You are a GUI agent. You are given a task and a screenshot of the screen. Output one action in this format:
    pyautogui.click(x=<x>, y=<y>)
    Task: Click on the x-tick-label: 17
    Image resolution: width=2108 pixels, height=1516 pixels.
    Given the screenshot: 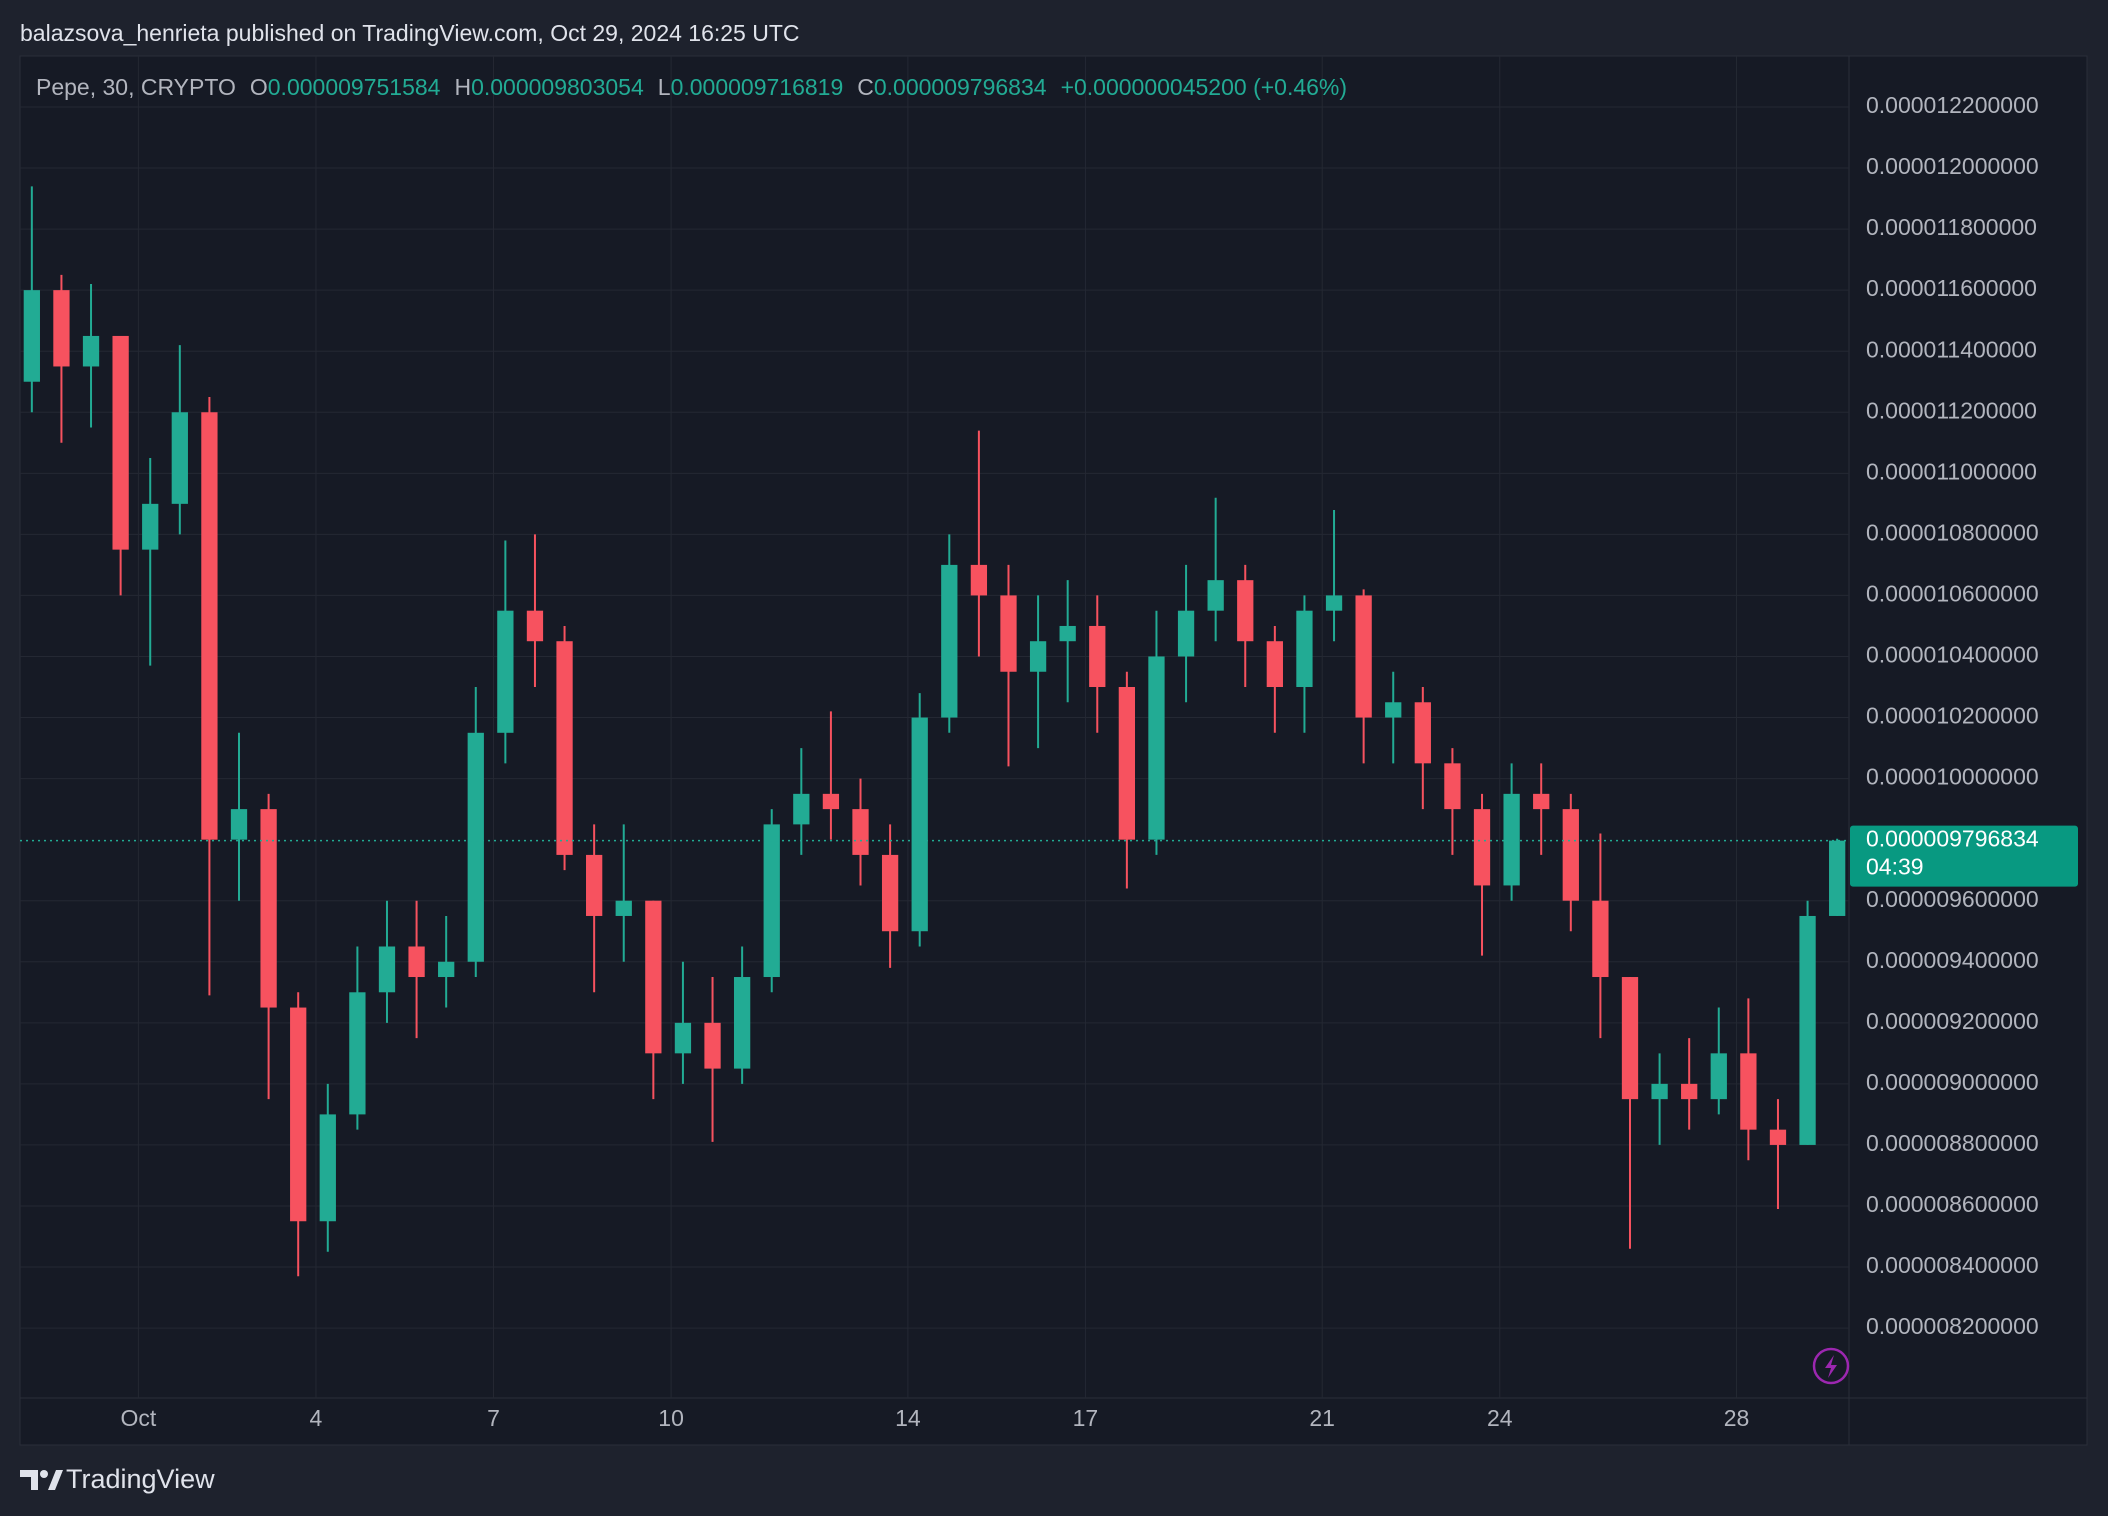 What is the action you would take?
    pyautogui.click(x=1086, y=1418)
    